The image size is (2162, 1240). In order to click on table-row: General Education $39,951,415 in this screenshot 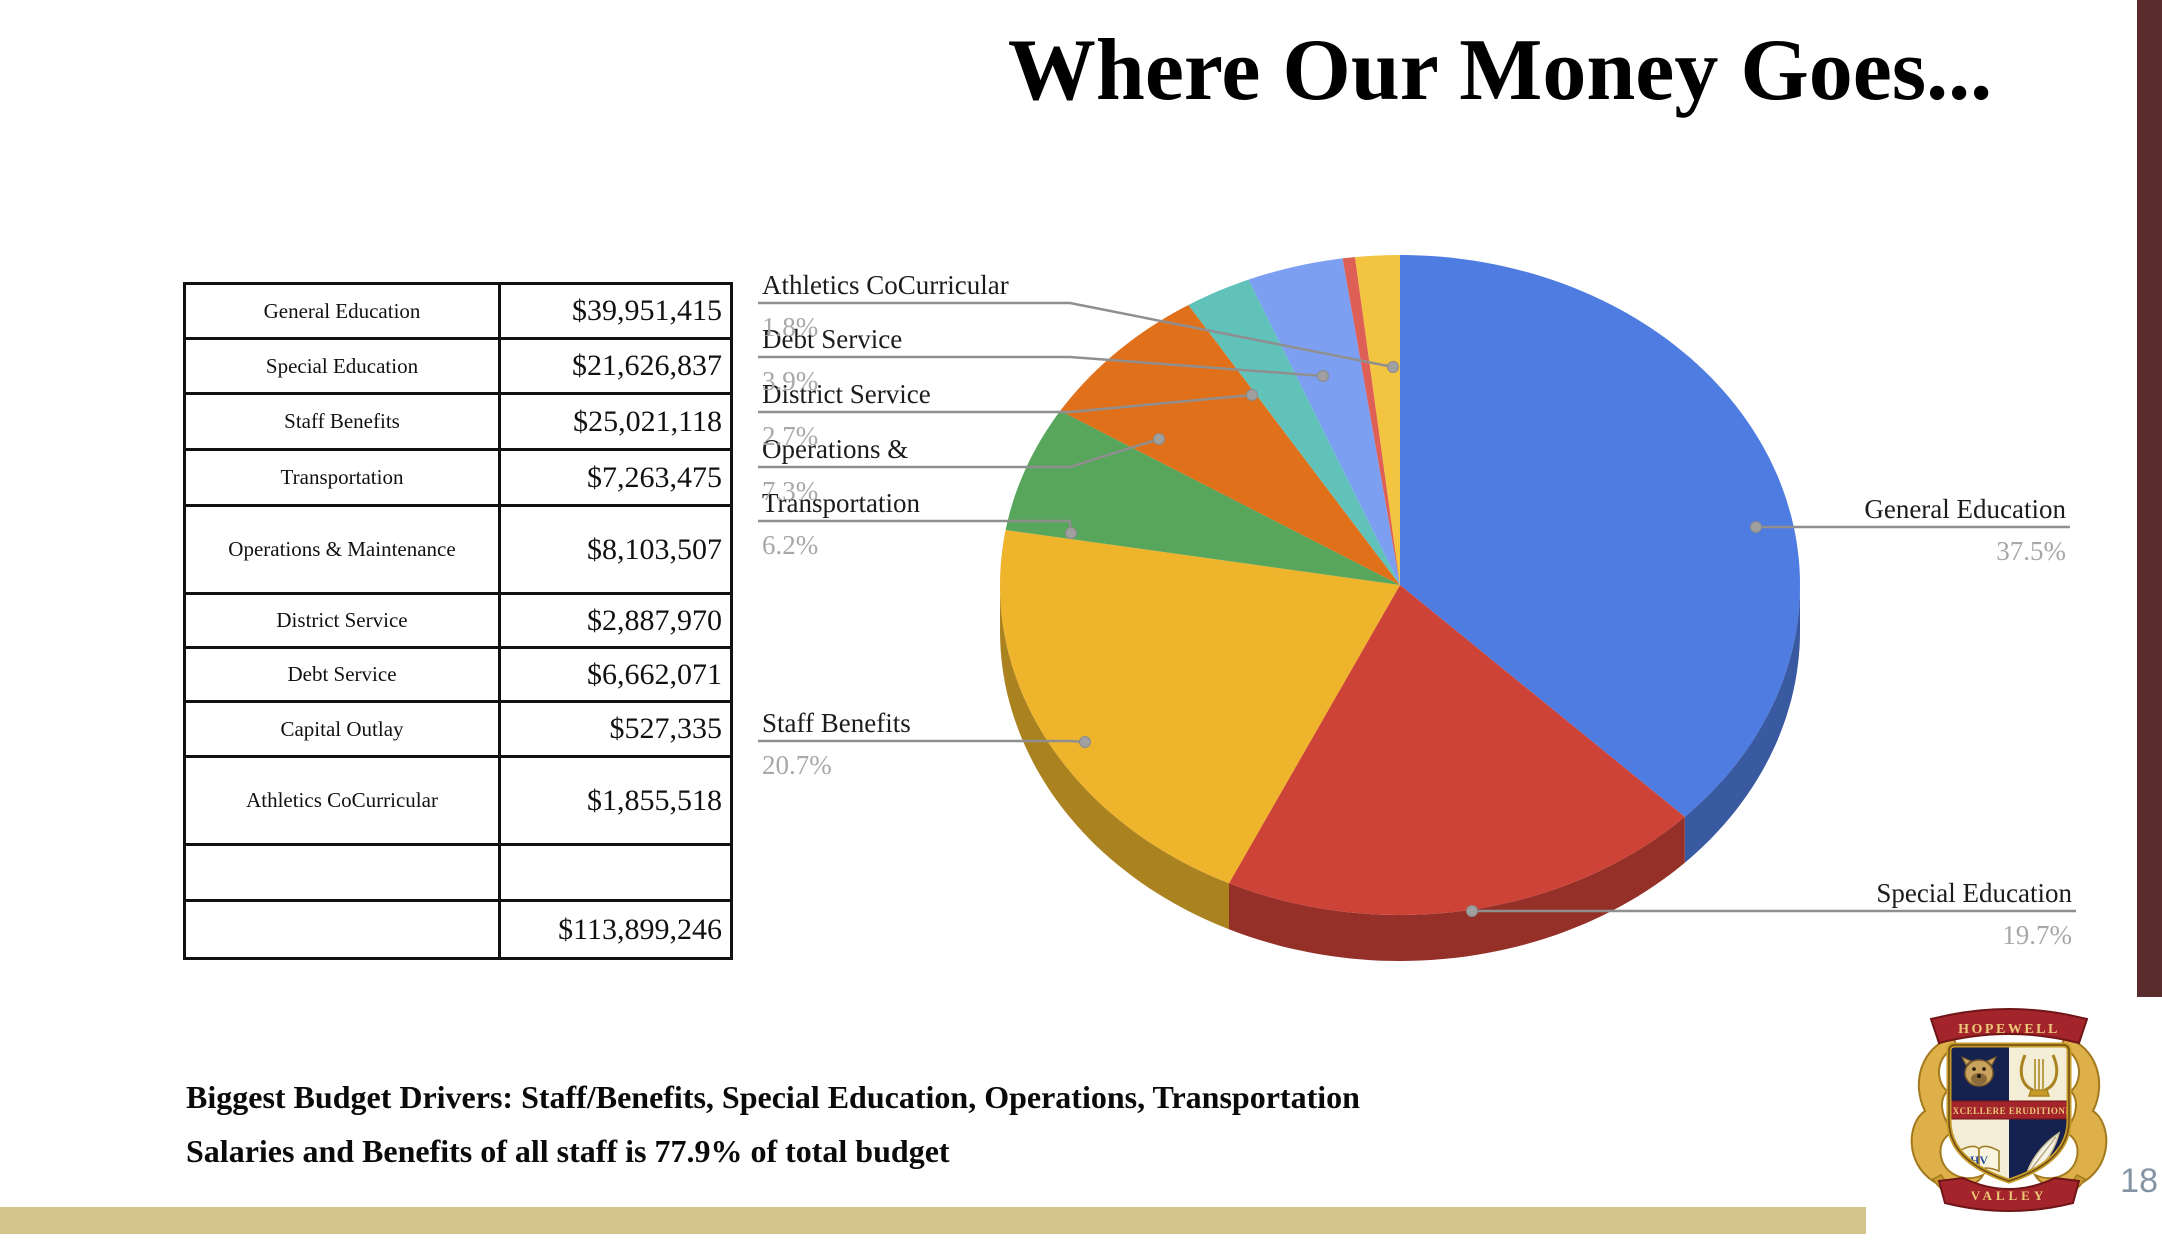, I will do `click(458, 311)`.